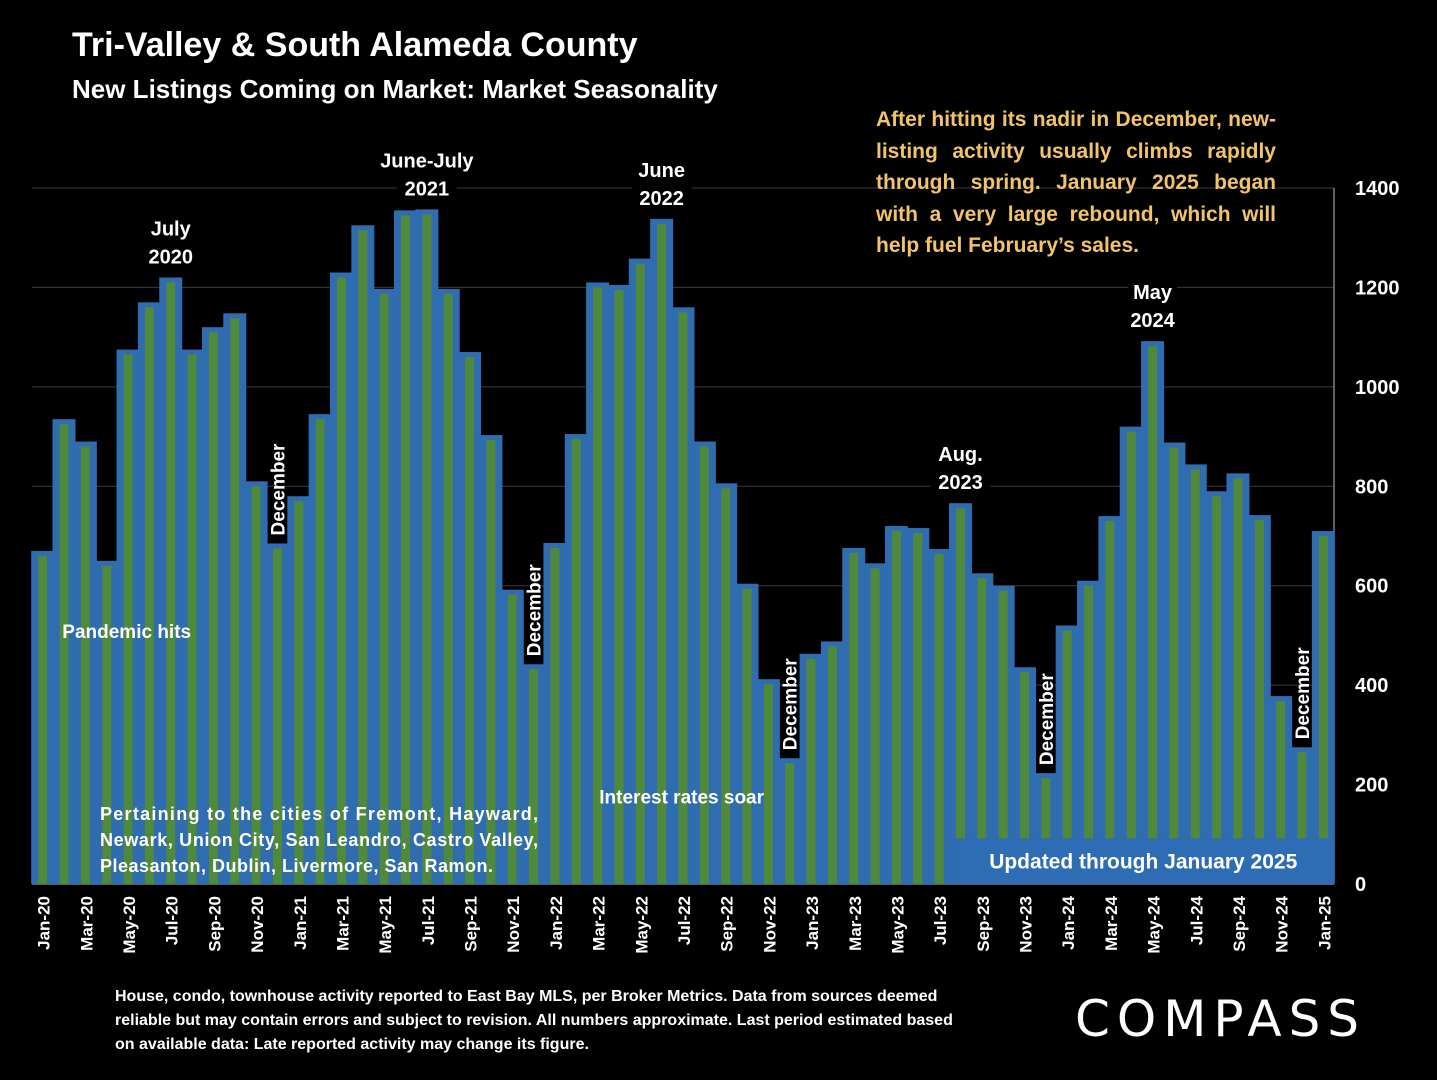 This screenshot has height=1080, width=1437. What do you see at coordinates (428, 920) in the screenshot?
I see `x-tick-label: Jul-21` at bounding box center [428, 920].